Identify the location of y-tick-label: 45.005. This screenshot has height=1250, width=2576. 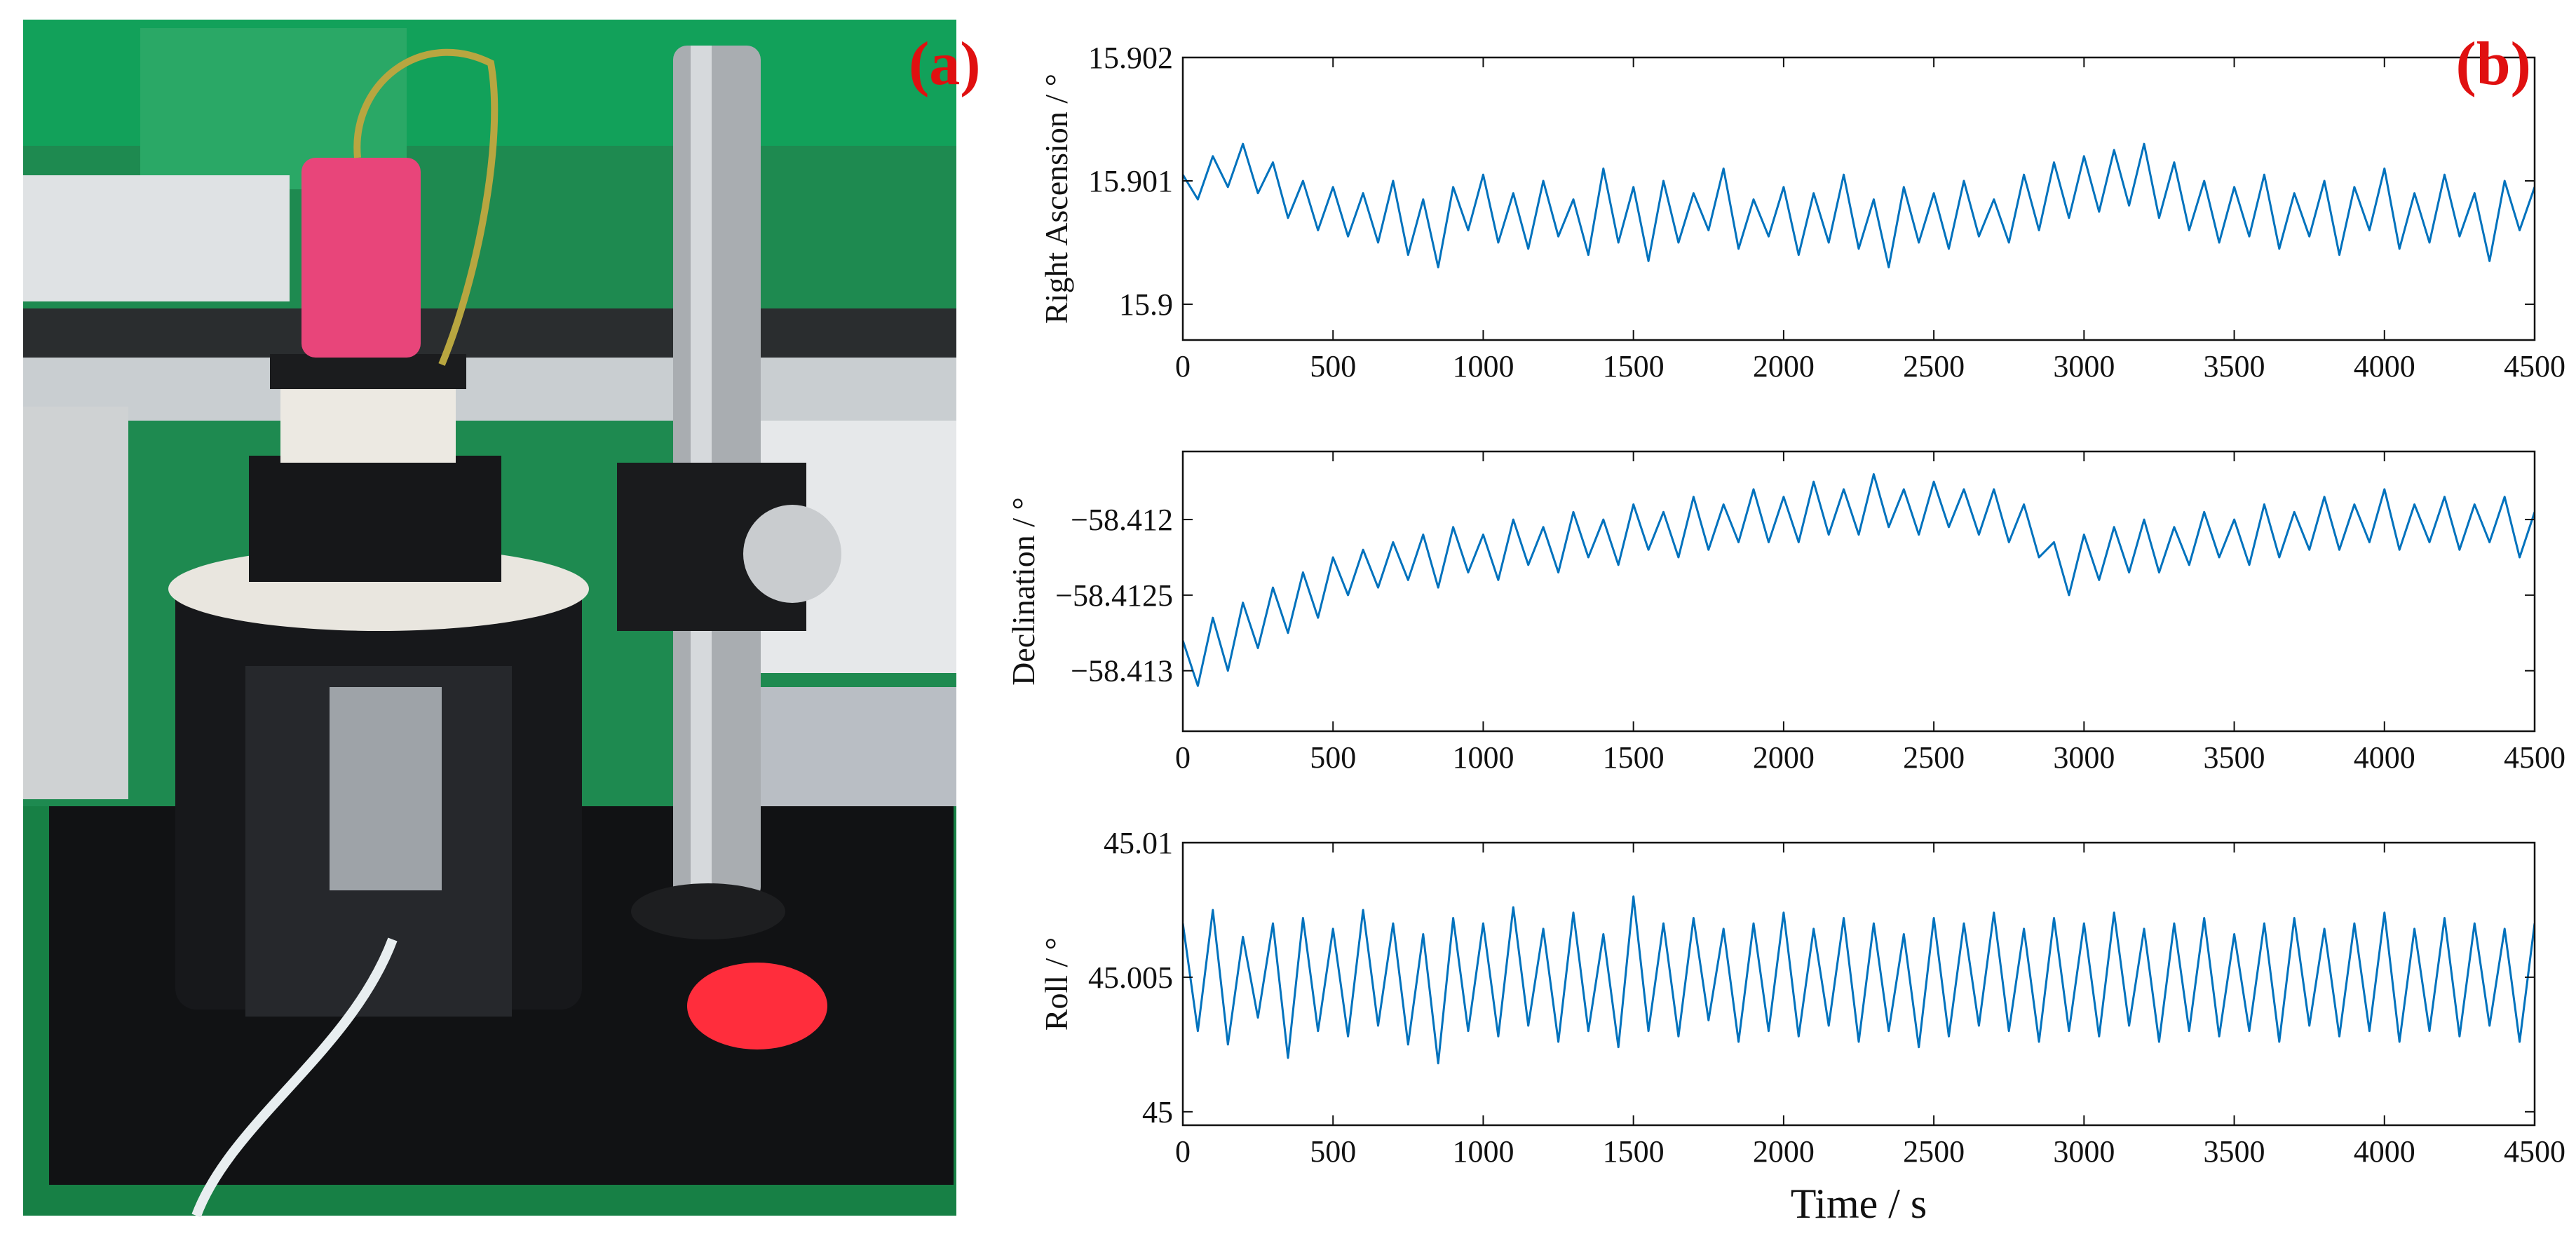
(1130, 977).